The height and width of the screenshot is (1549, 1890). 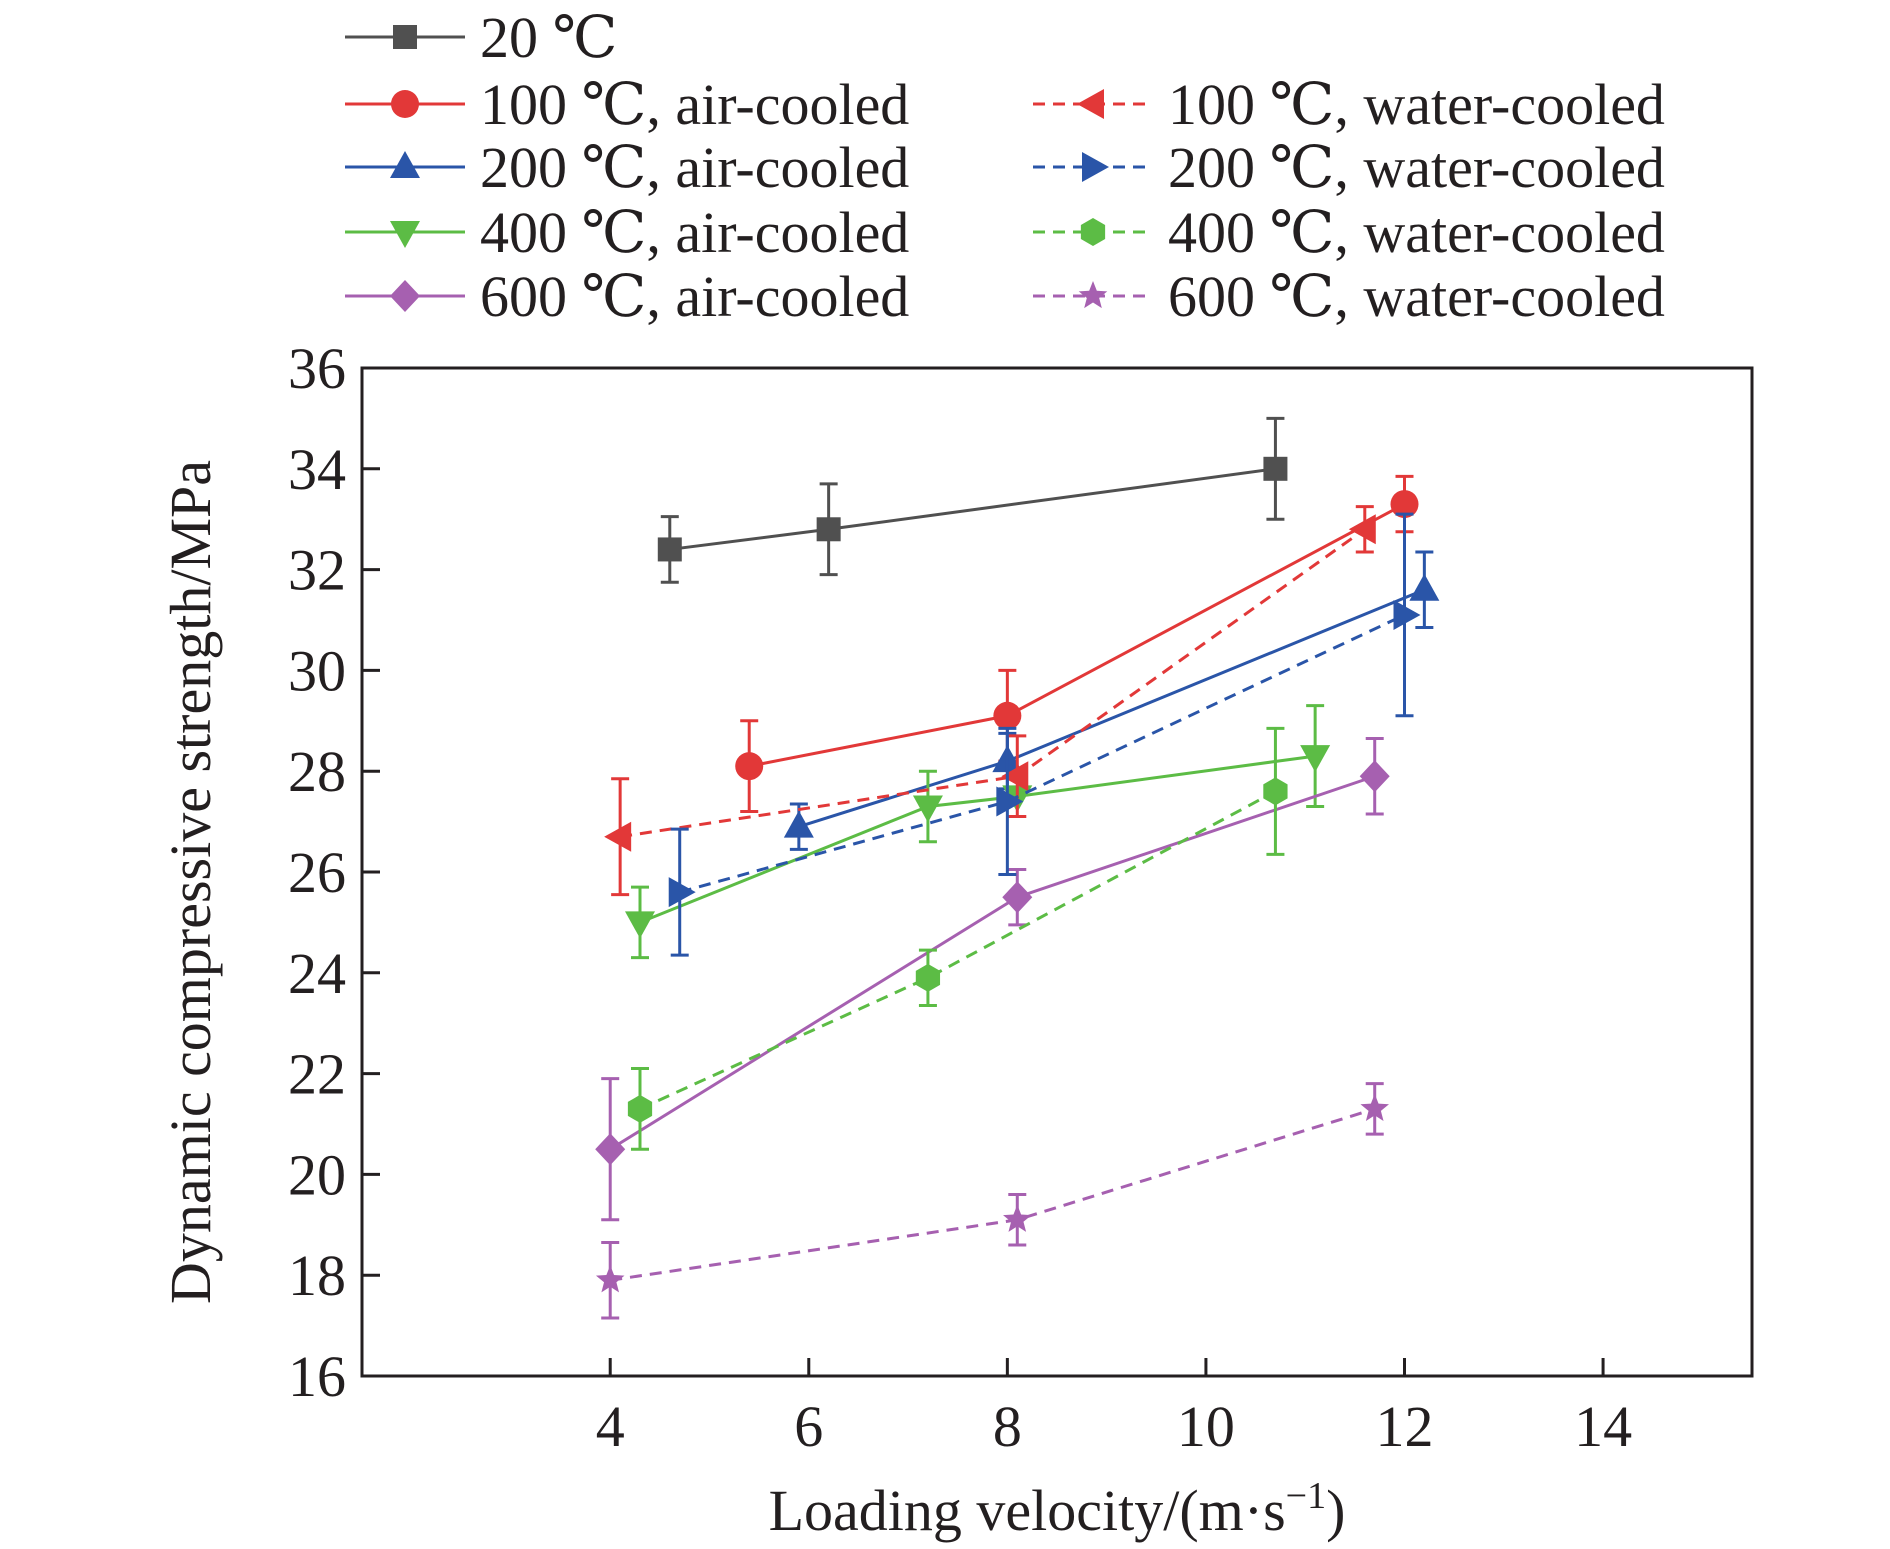 I want to click on x-axis-label: Loading velocity/(m·s−1), so click(x=1057, y=1509).